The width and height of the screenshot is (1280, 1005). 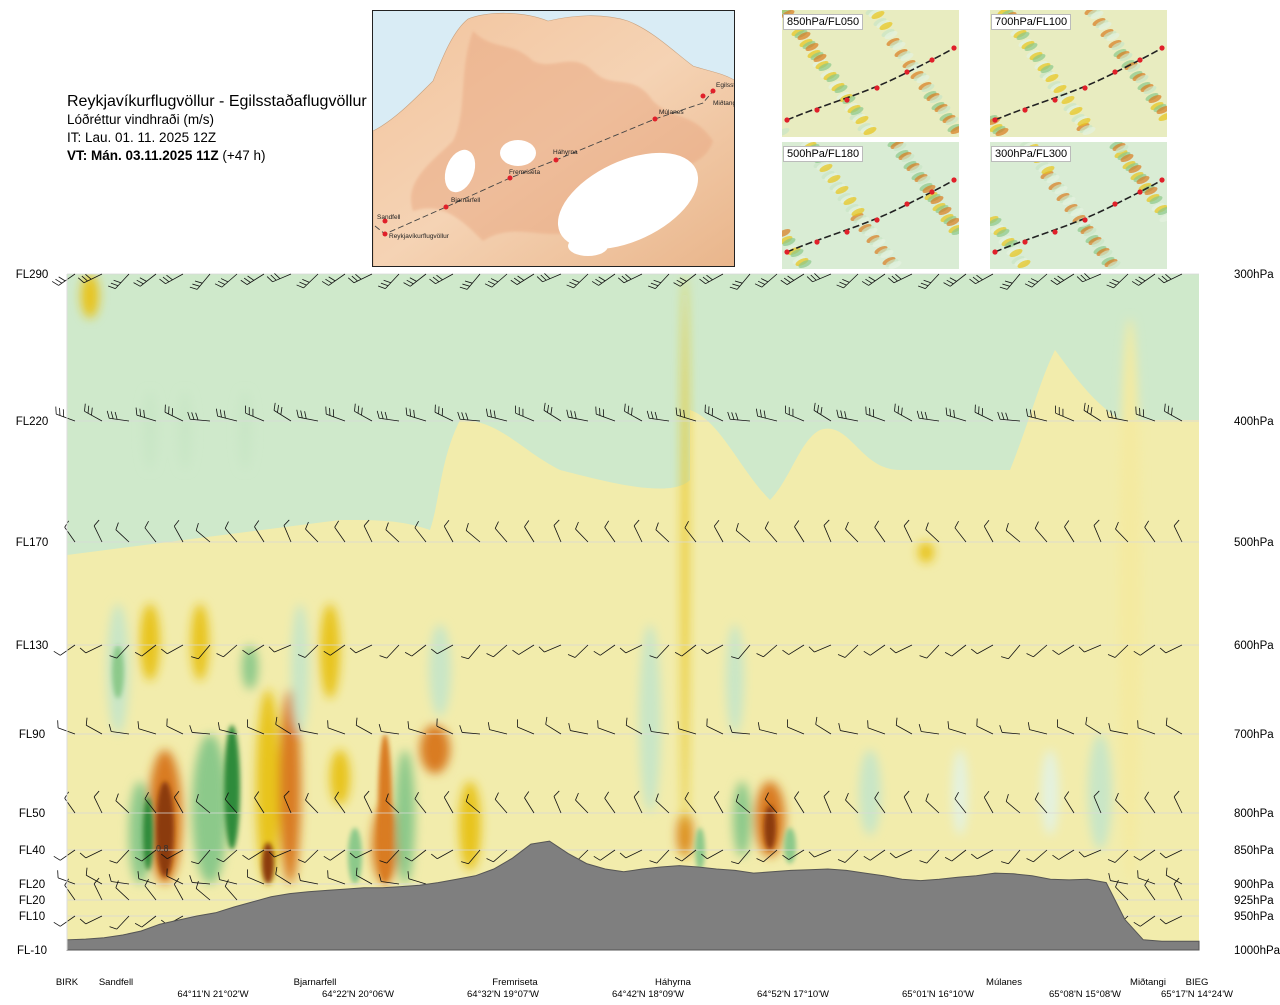 I want to click on valid-time: VT: Mán. 03.11.2025 11Z (+47 h), so click(x=217, y=156).